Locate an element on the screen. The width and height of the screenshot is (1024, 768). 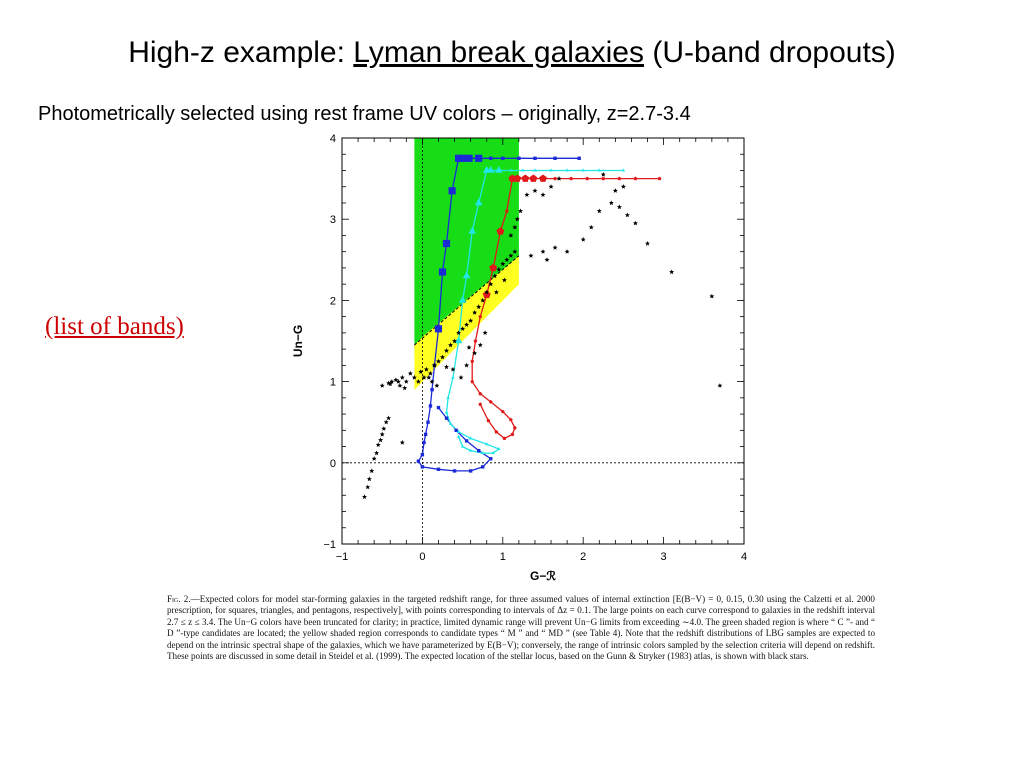
title-prefix: High-z example: is located at coordinates (241, 52).